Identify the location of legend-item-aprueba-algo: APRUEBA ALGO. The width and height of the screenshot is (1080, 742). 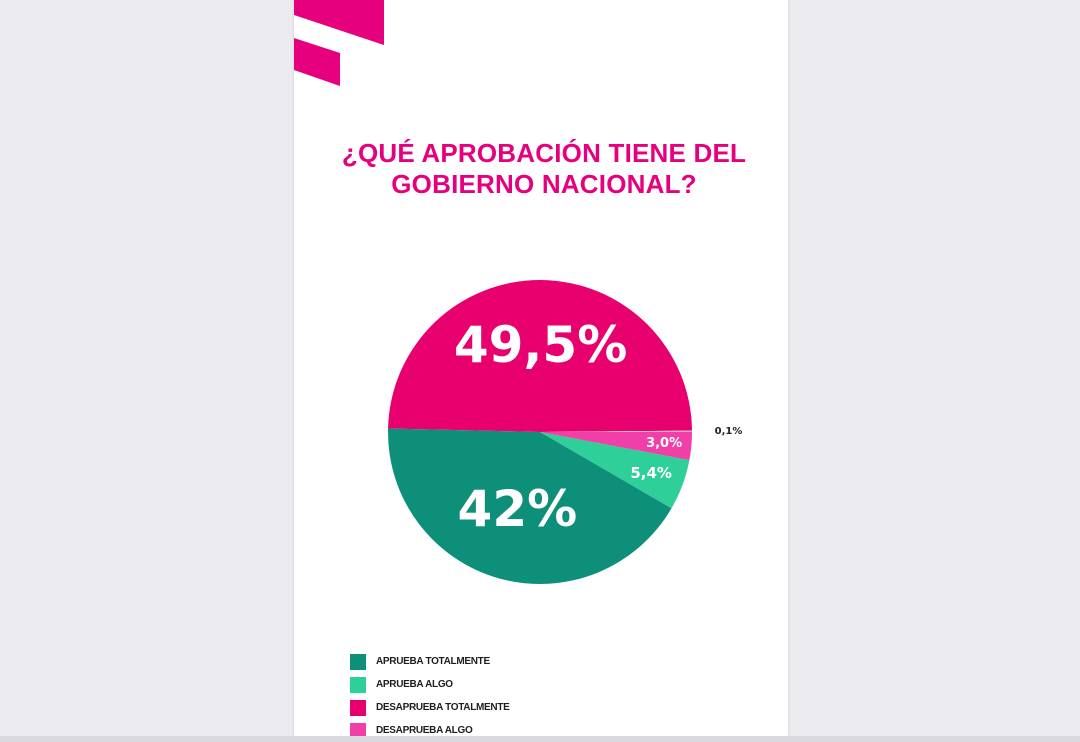
(430, 684).